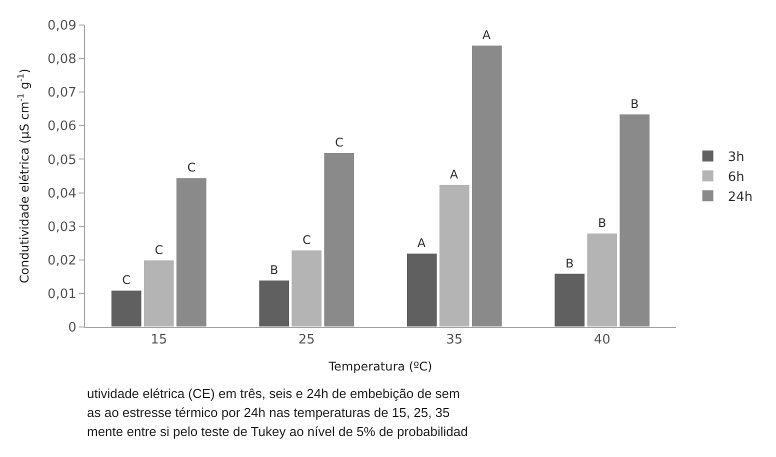 The height and width of the screenshot is (457, 776). What do you see at coordinates (61, 260) in the screenshot?
I see `y-tick-label: 0,02` at bounding box center [61, 260].